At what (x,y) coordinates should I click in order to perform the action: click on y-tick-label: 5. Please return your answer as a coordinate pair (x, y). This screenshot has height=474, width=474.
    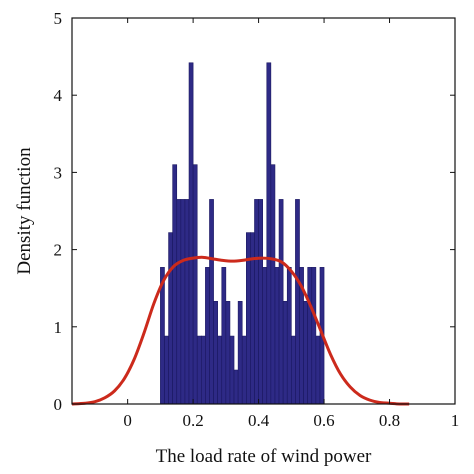
    Looking at the image, I should click on (58, 18).